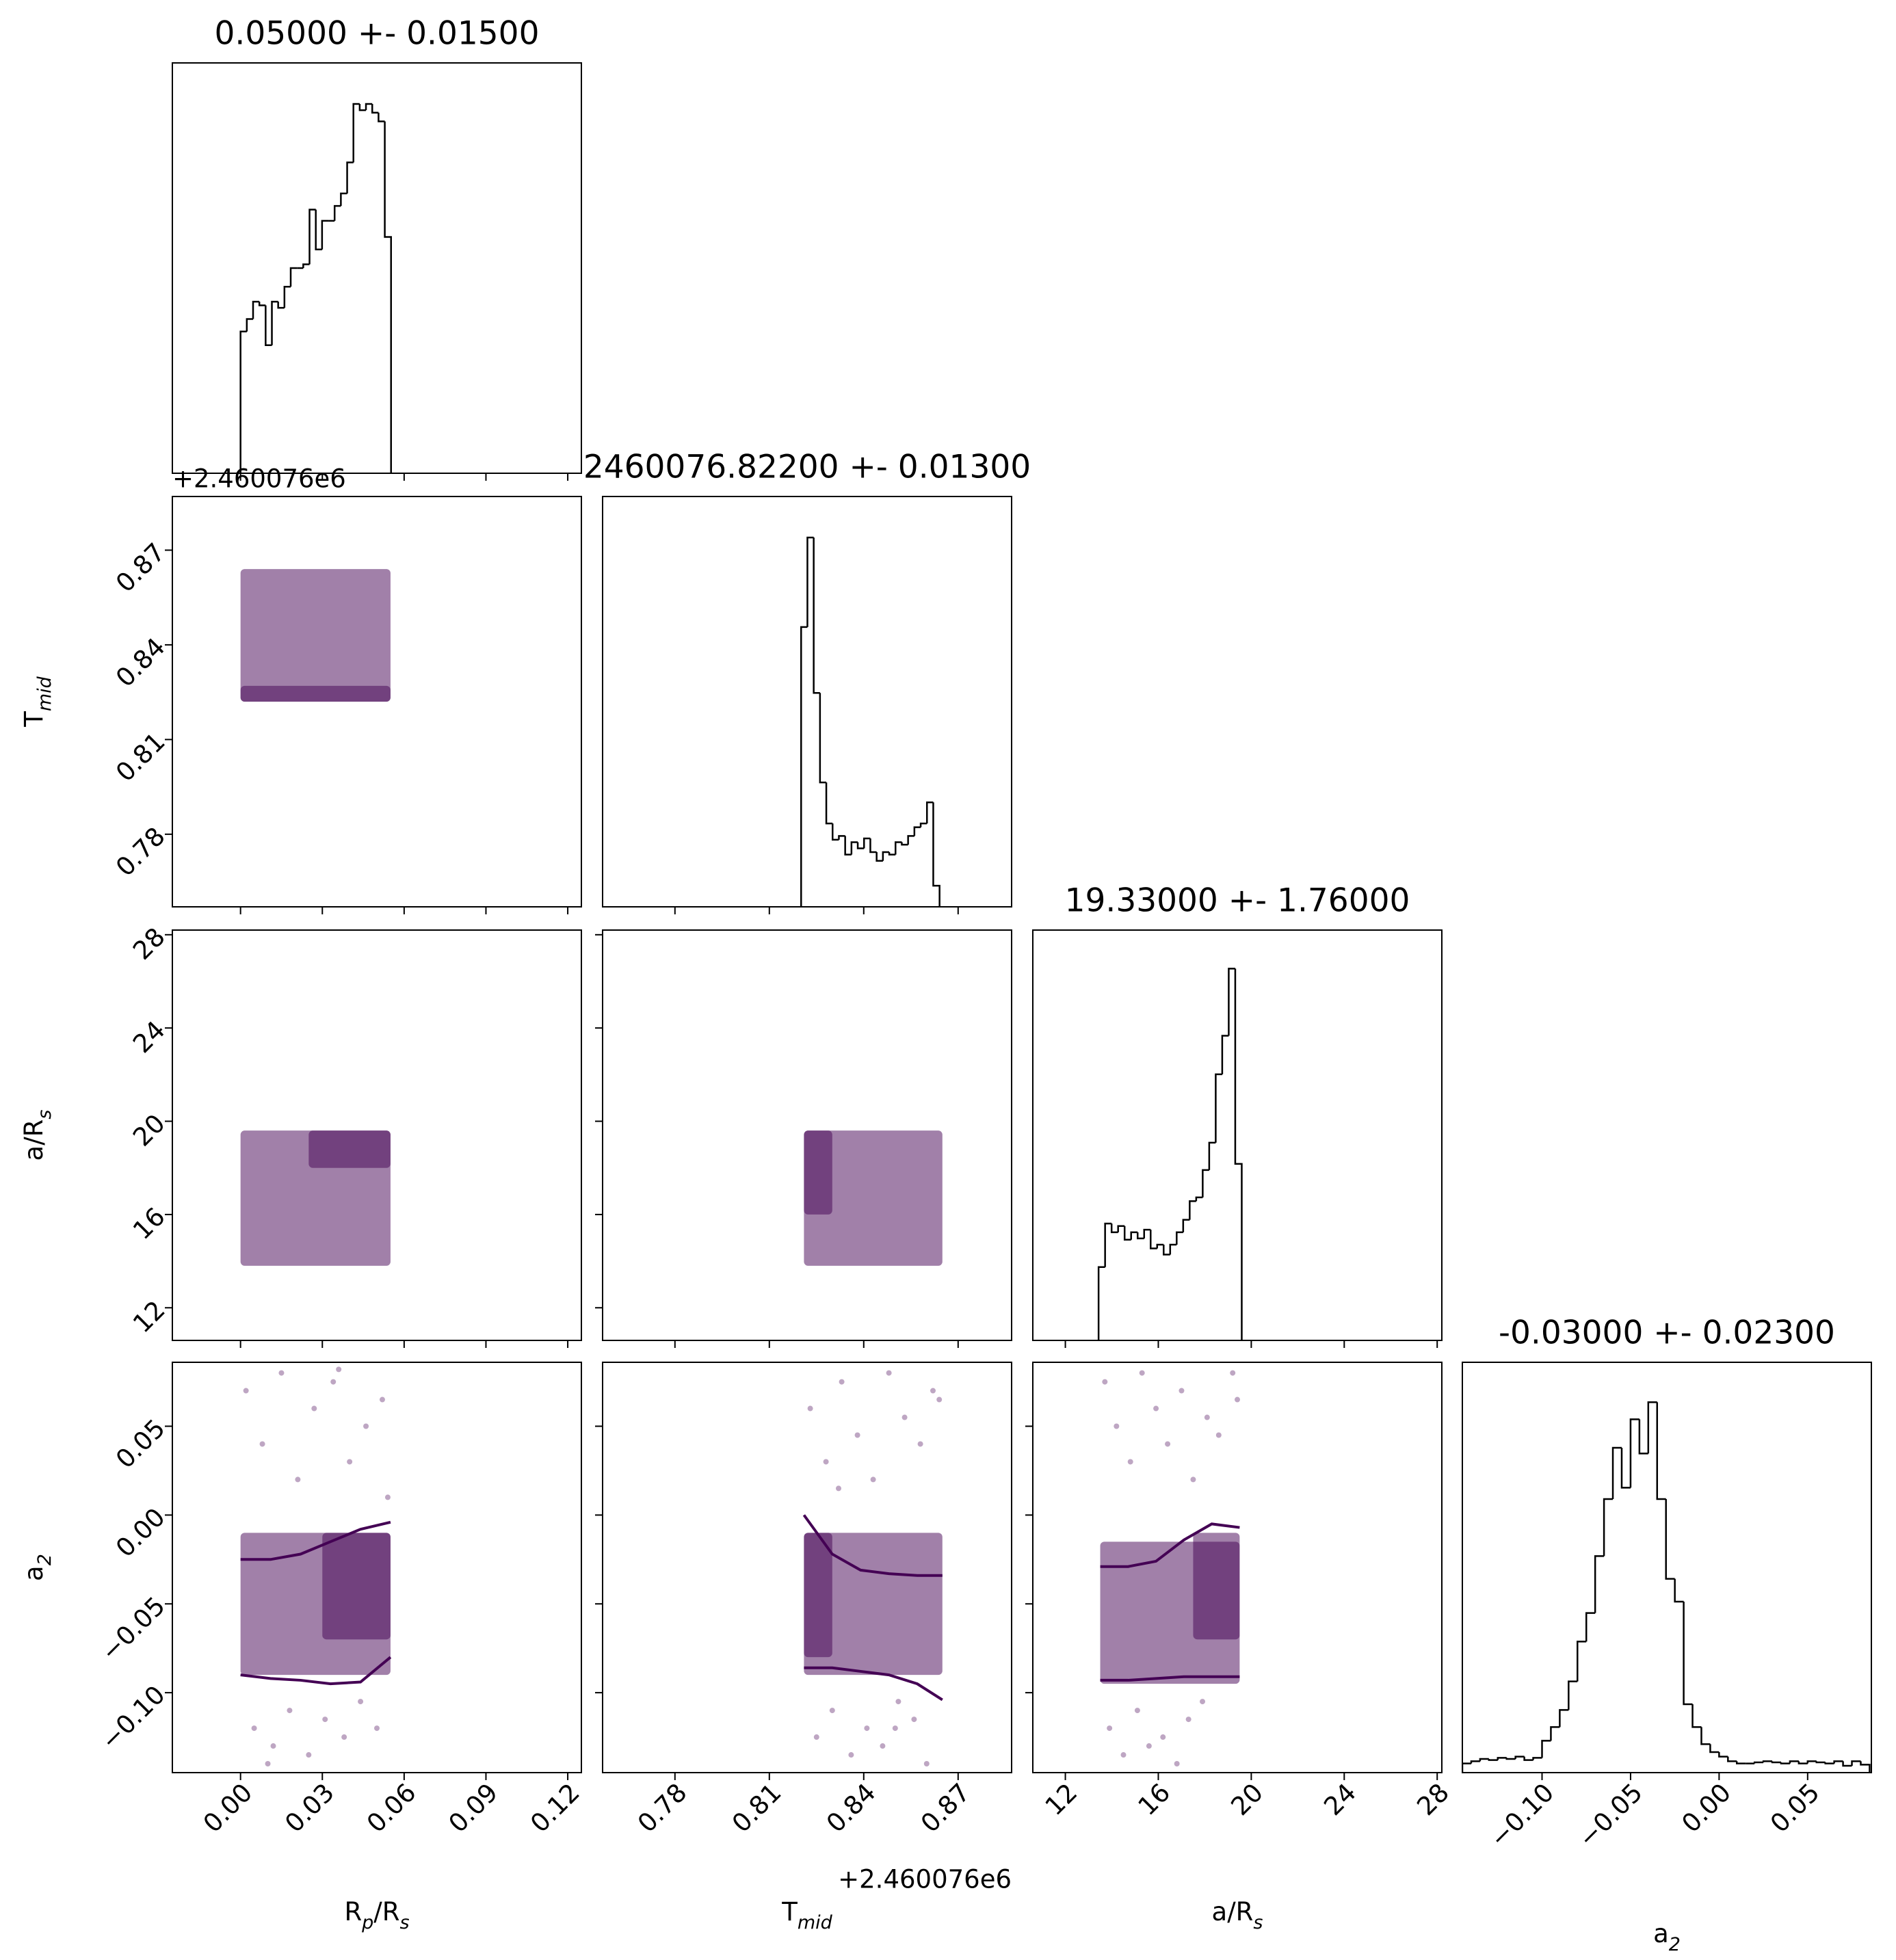 This screenshot has height=1960, width=1896. I want to click on panel-title: 0.05000 +- 0.01500, so click(378, 34).